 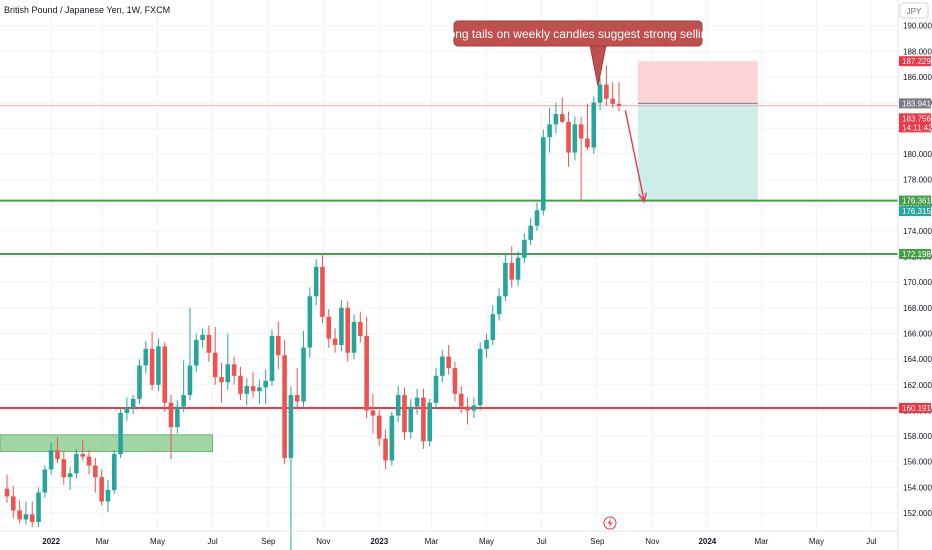 I want to click on price-badge-text: 172.198, so click(x=916, y=254).